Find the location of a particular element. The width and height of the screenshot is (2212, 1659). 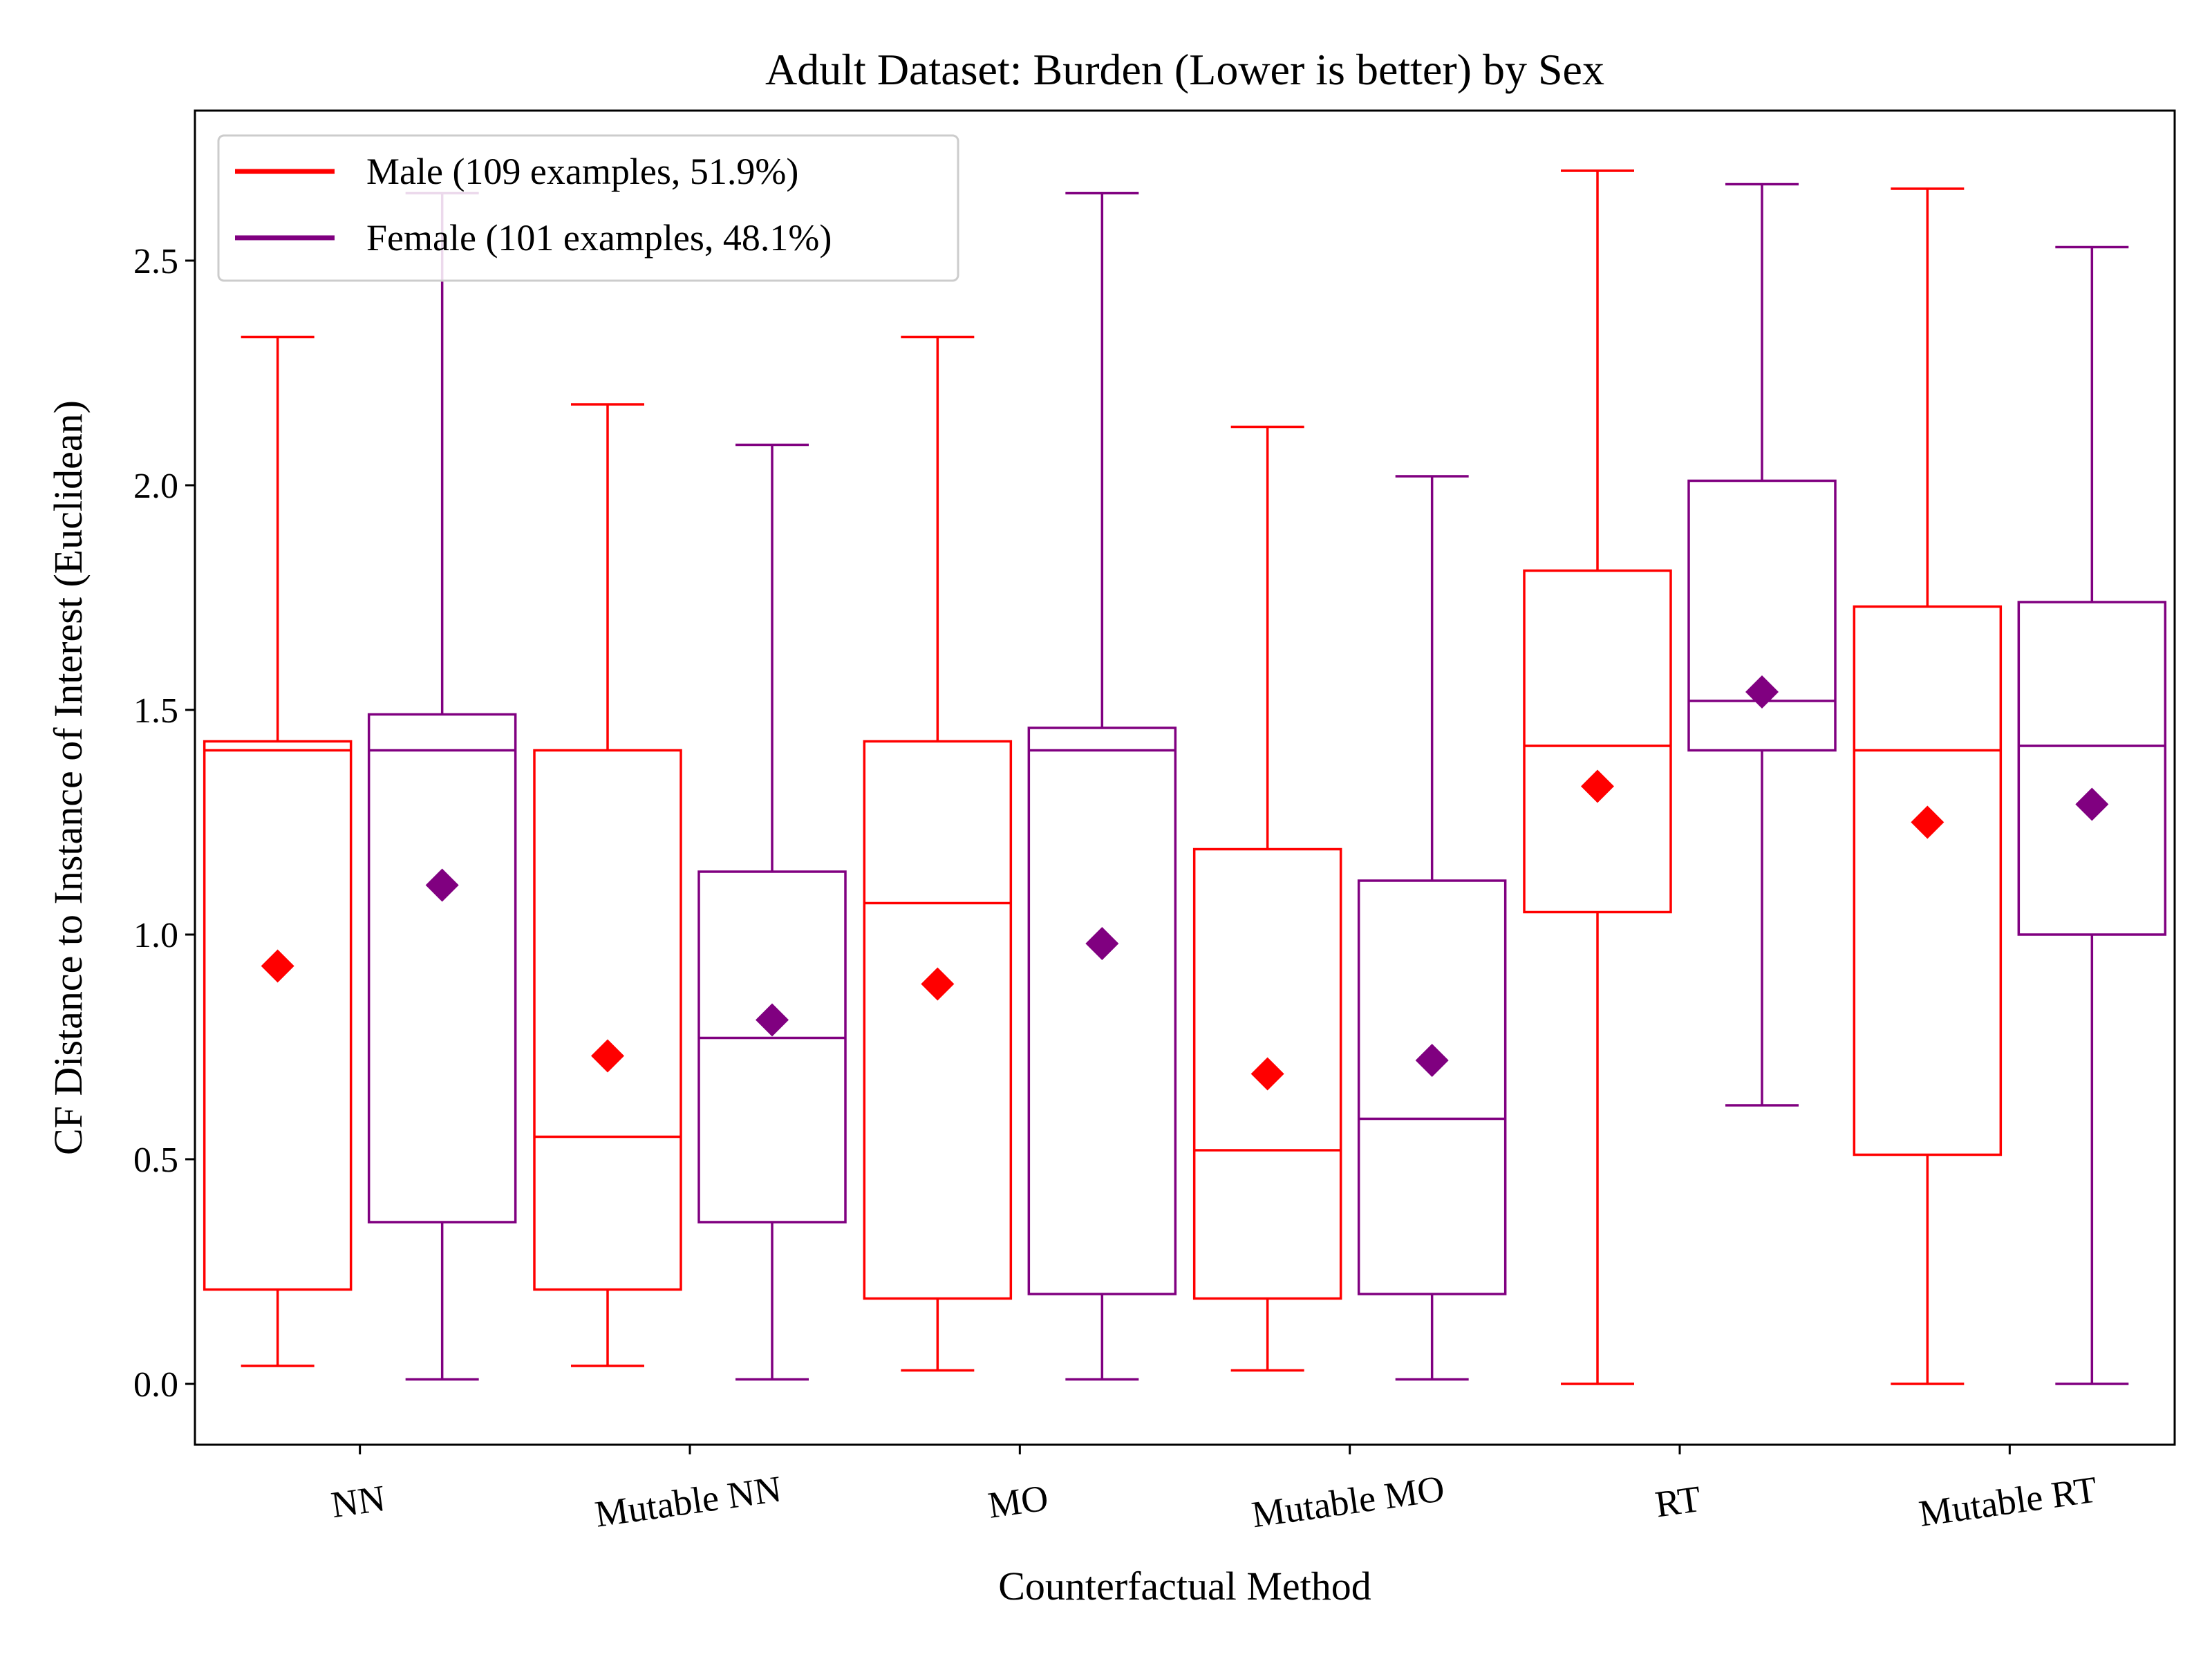

legend-label: Male (109 examples, 51.9%) is located at coordinates (582, 171).